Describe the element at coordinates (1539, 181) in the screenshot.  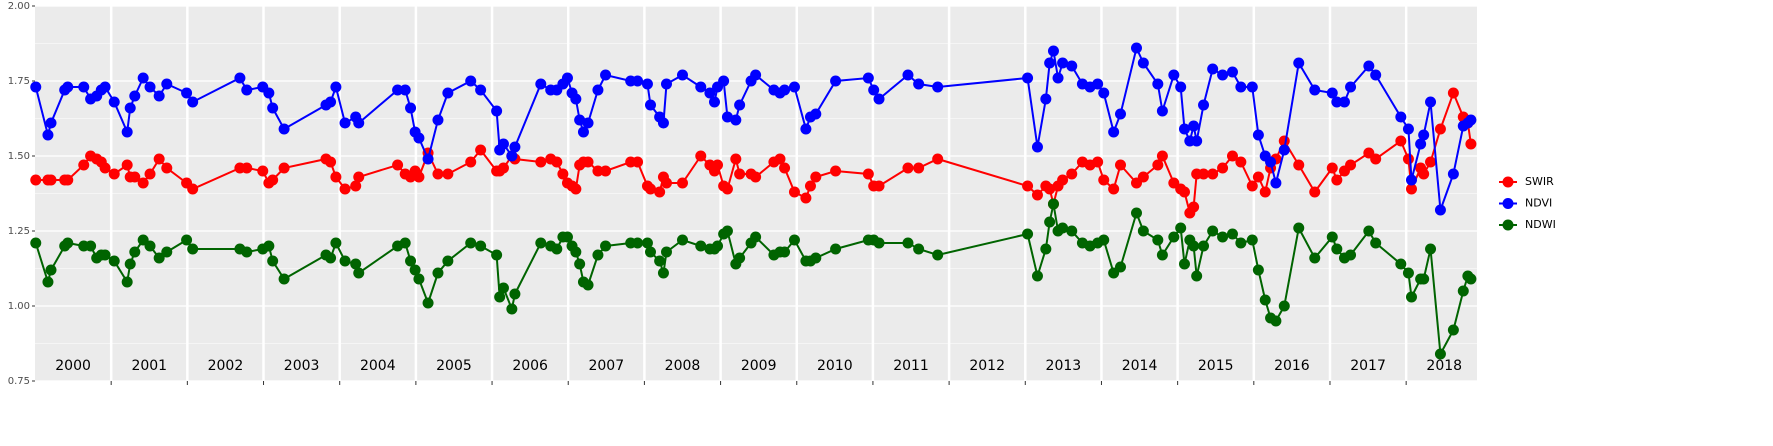
I see `legend-label: SWIR` at that location.